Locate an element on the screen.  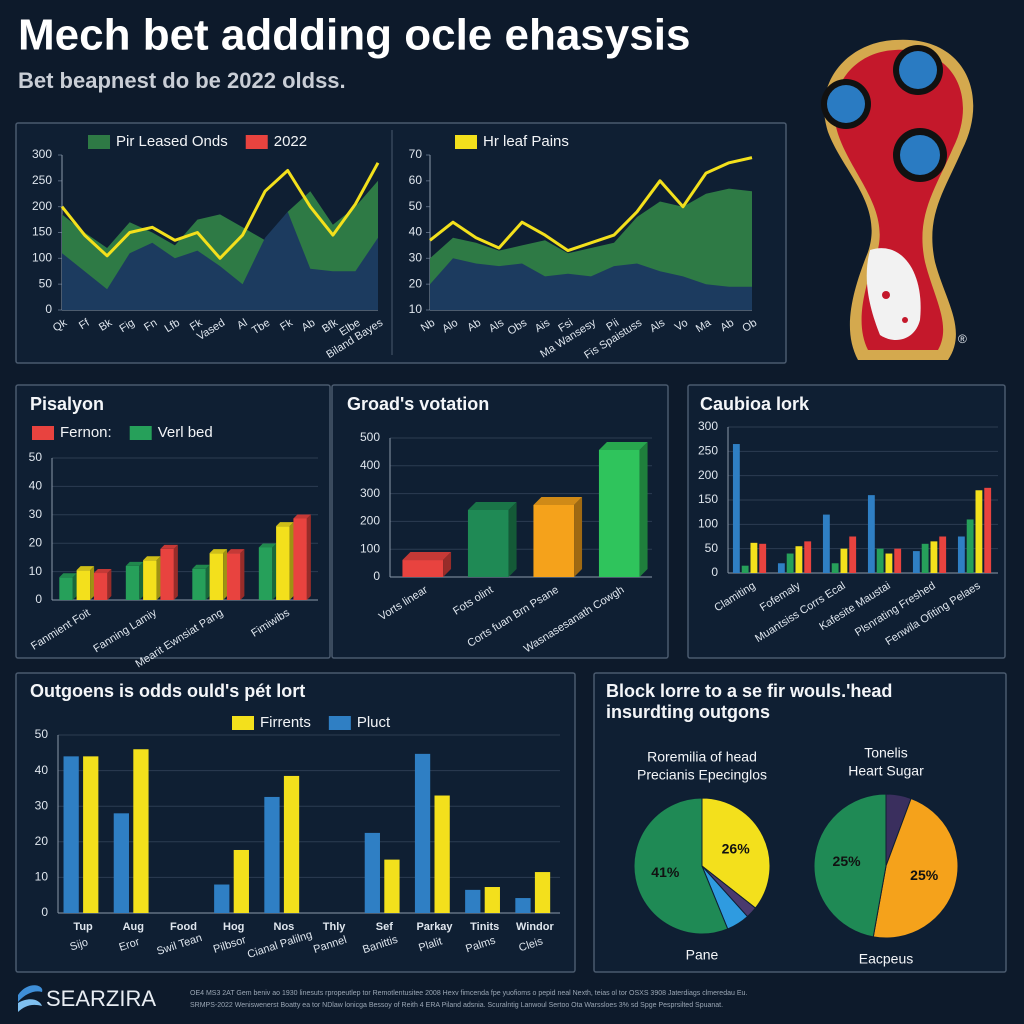
x-tick-label: Windor is located at coordinates (535, 927).